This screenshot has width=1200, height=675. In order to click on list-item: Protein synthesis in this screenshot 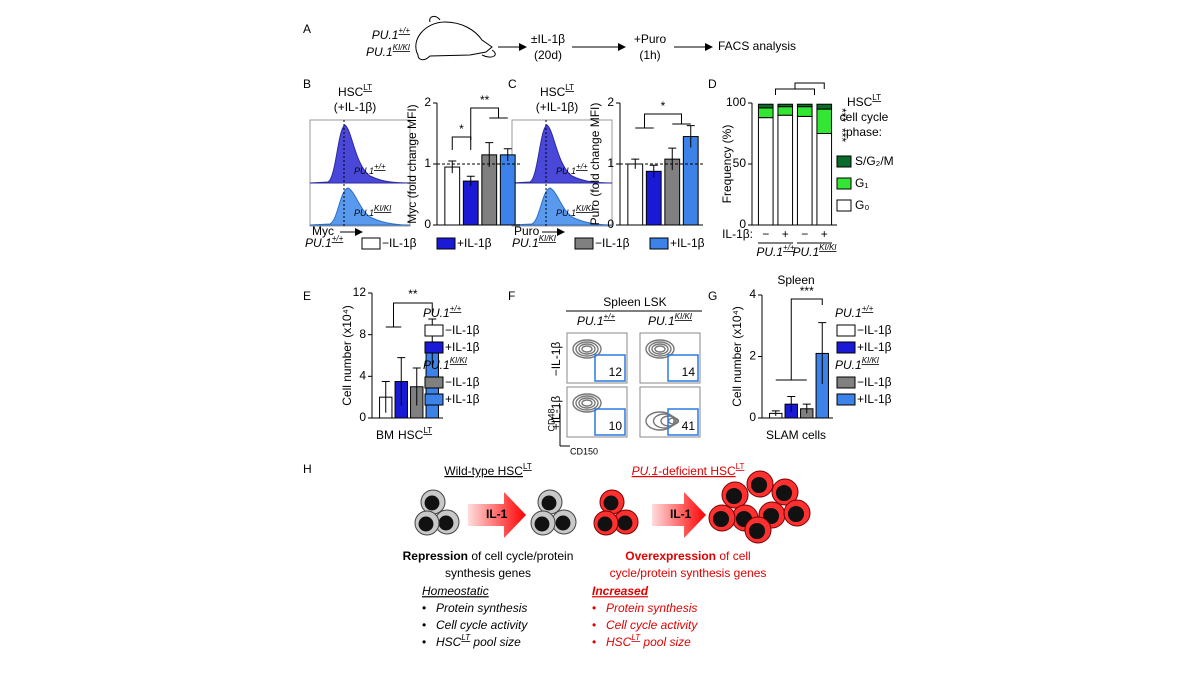, I will do `click(481, 608)`.